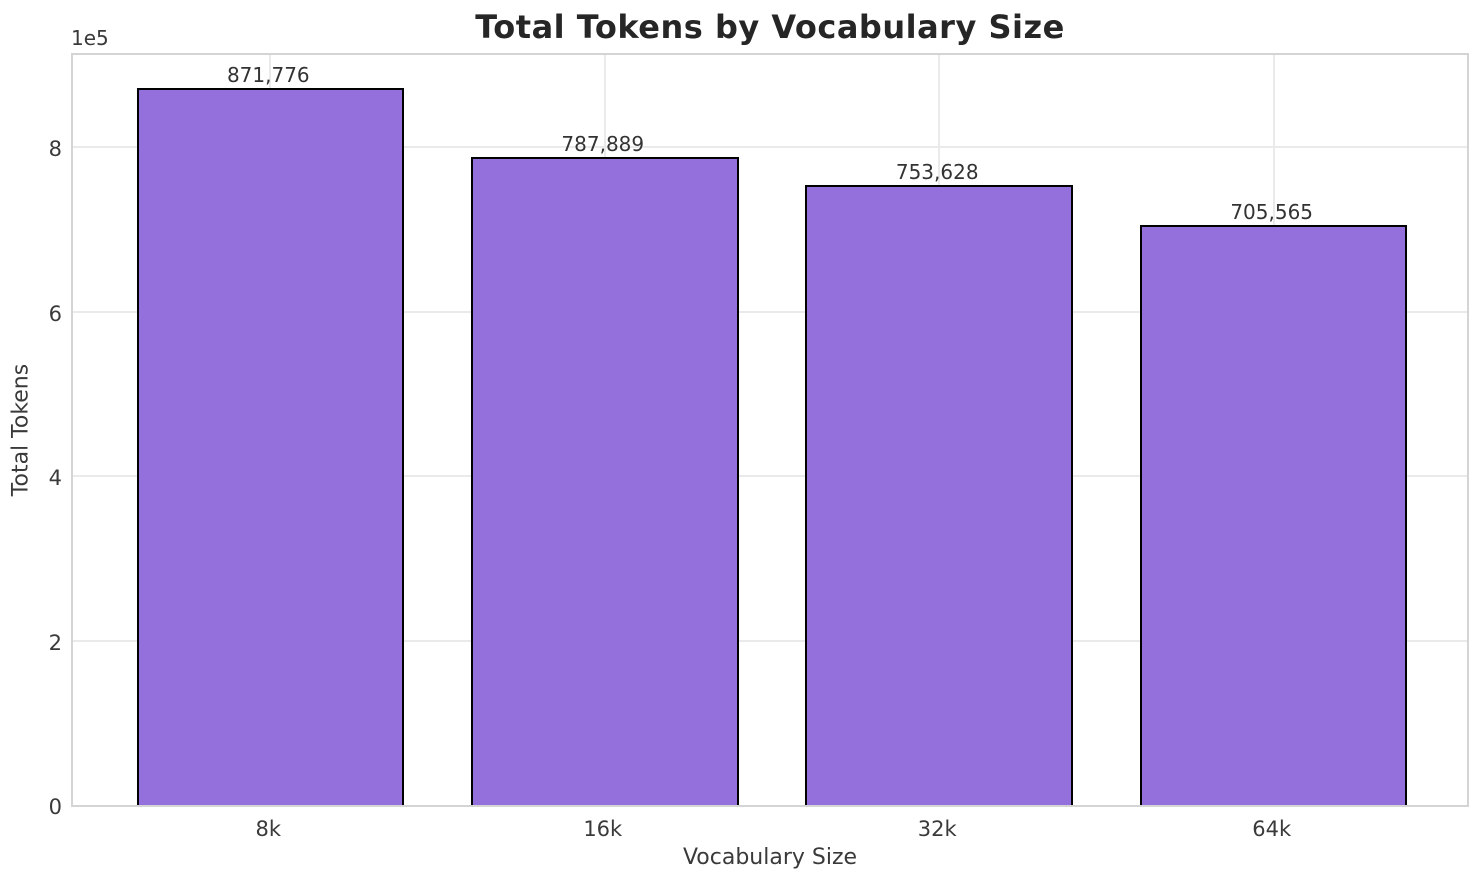  What do you see at coordinates (21, 430) in the screenshot?
I see `y-axis-label: Total Tokens` at bounding box center [21, 430].